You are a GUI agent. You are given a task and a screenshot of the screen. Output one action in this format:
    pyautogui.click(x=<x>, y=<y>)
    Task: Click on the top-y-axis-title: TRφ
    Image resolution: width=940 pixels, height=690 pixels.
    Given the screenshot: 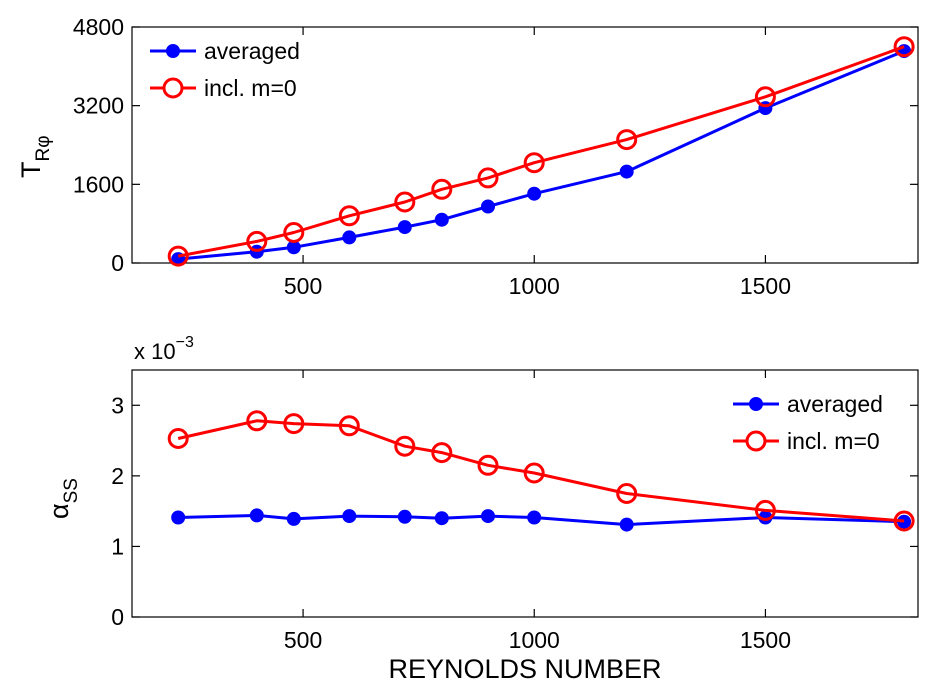 What is the action you would take?
    pyautogui.click(x=35, y=156)
    